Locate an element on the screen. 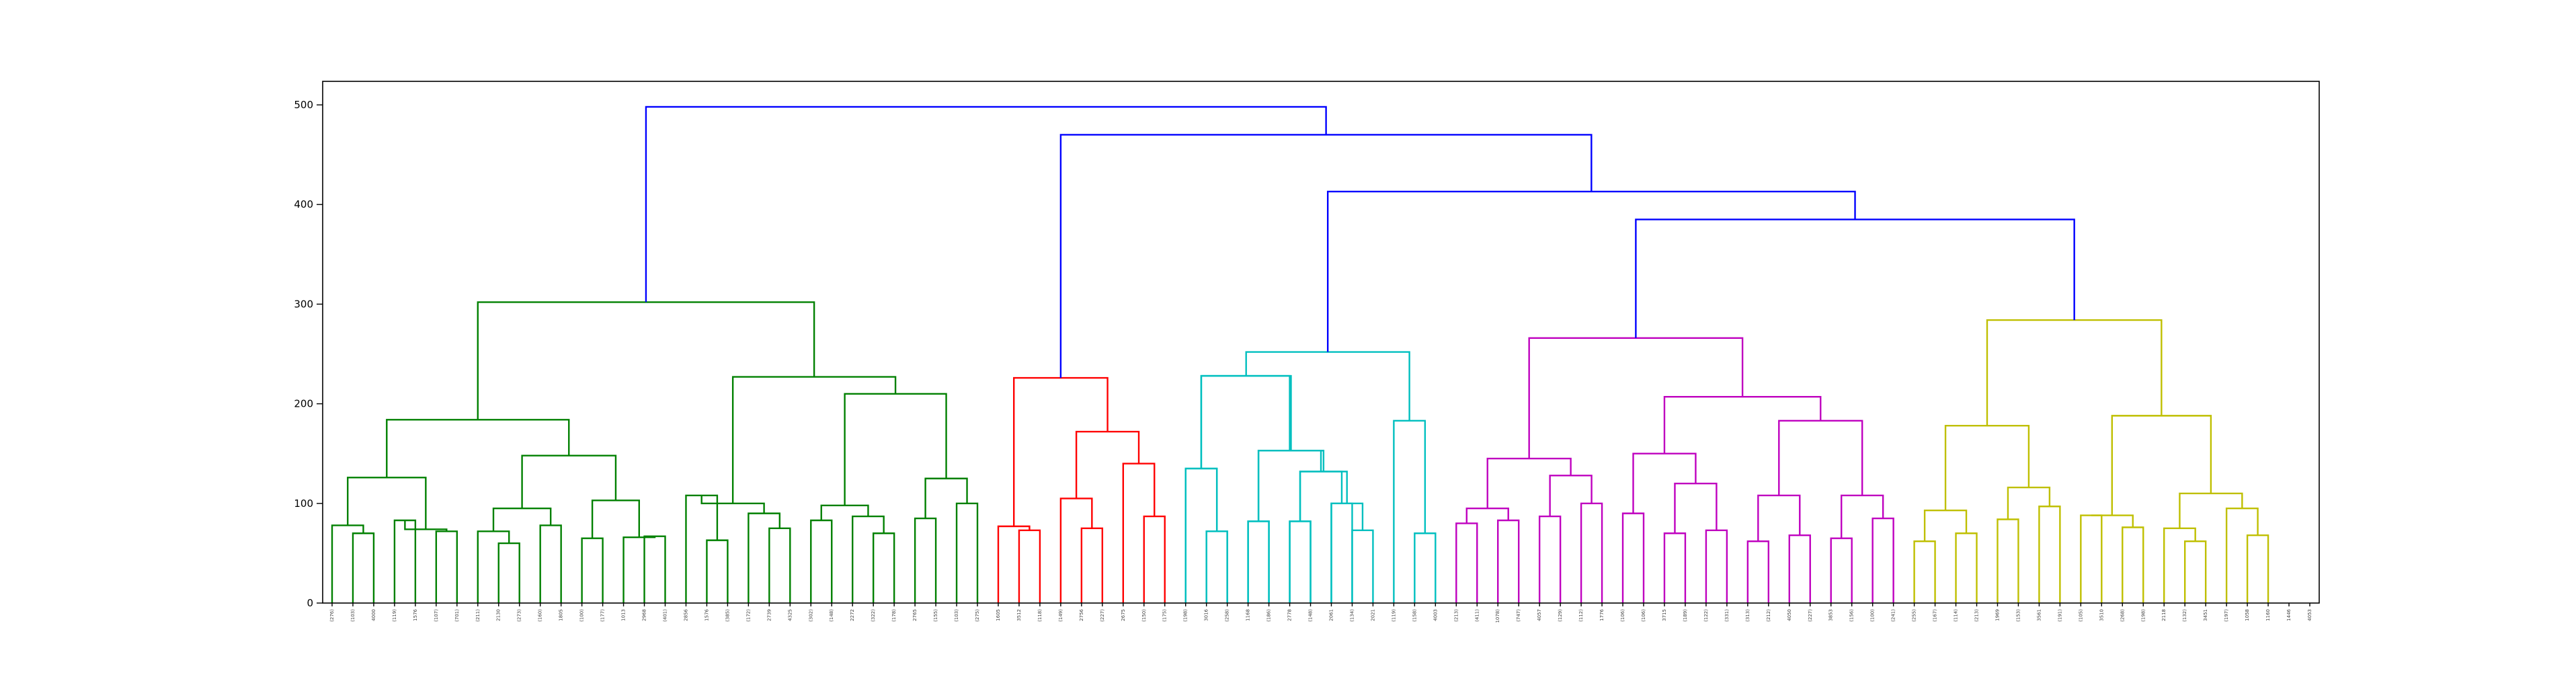  leaf-label-48: 2061 is located at coordinates (1331, 615).